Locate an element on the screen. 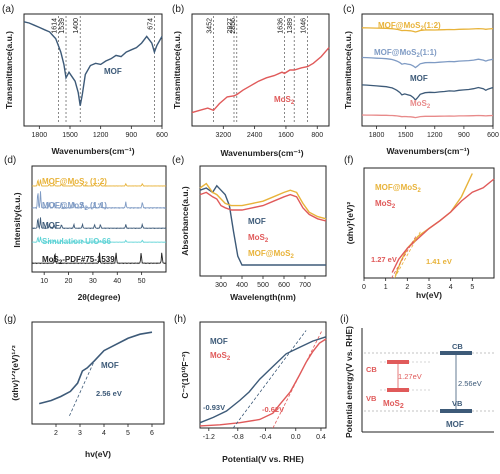 The width and height of the screenshot is (500, 474). panel-g-ylabel: (αhv)¹ᐟ²(eV)¹ᐟ² is located at coordinates (15, 373).